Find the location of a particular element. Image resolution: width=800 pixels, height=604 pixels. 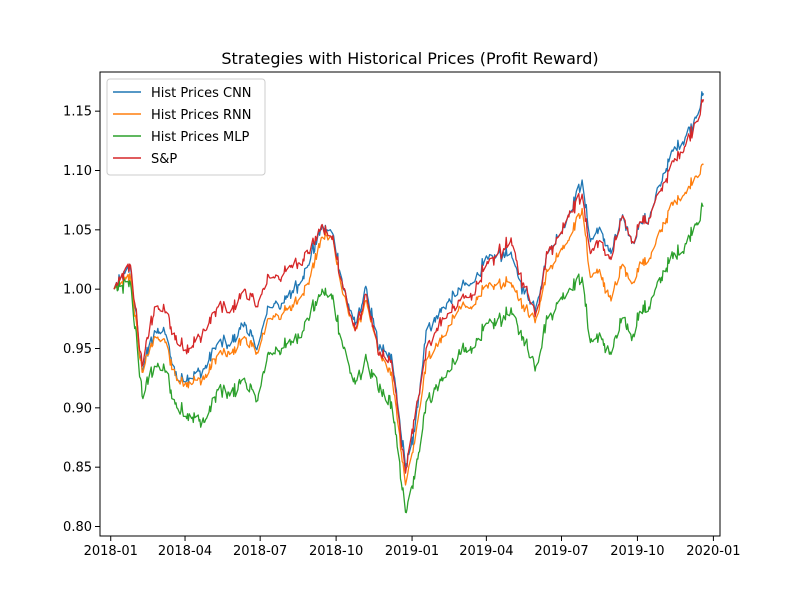

y-tick-label: 1.15 is located at coordinates (77, 112).